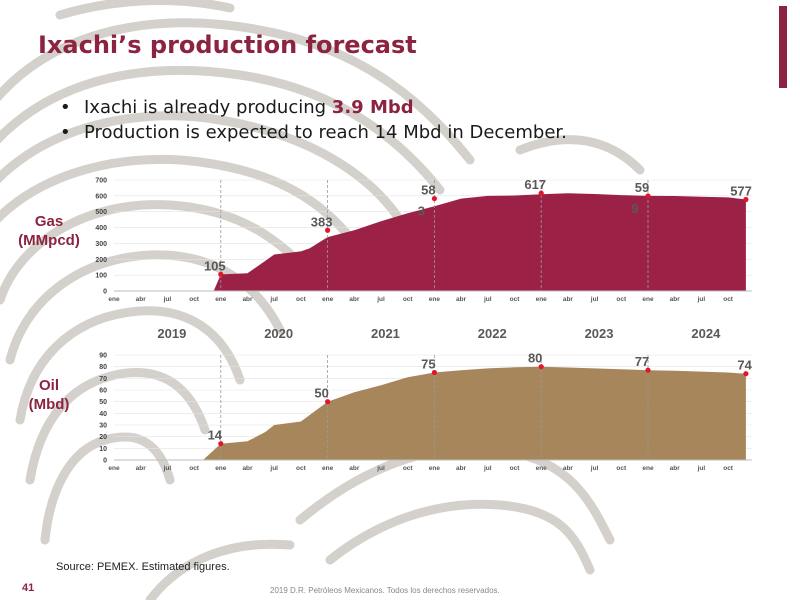  I want to click on data-label: 74, so click(744, 365).